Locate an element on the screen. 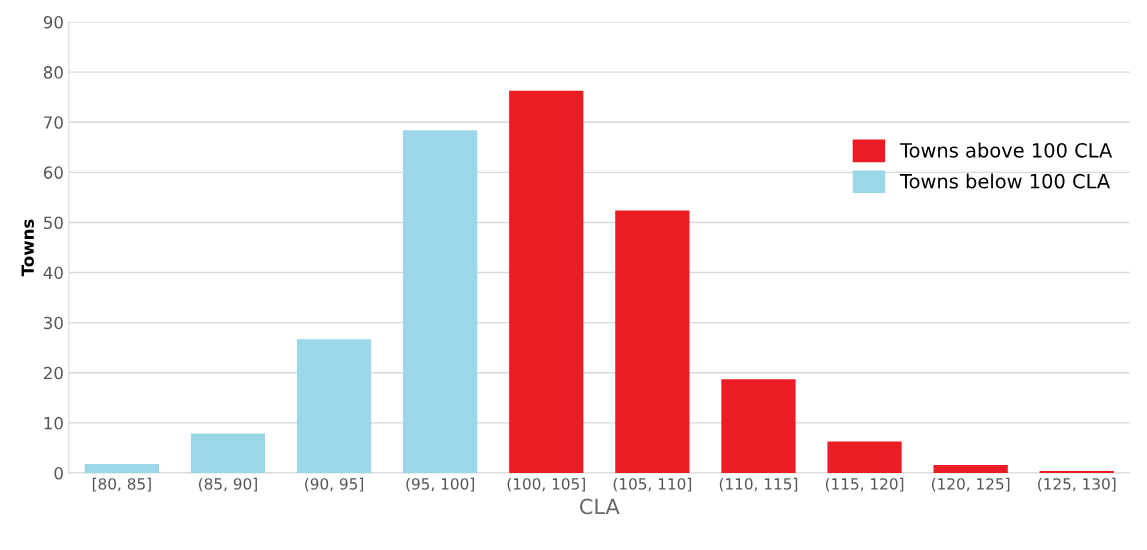 This screenshot has height=550, width=1147. x-tick-label: (120, 125] is located at coordinates (970, 484).